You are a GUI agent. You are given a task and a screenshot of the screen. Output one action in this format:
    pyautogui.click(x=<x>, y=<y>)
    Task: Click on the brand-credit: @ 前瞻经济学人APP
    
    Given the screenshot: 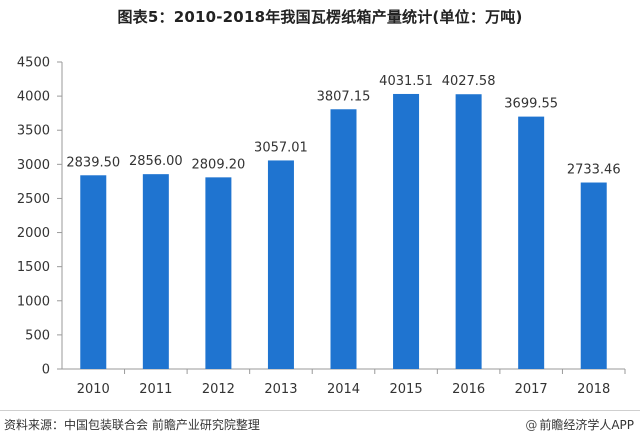 What is the action you would take?
    pyautogui.click(x=579, y=424)
    